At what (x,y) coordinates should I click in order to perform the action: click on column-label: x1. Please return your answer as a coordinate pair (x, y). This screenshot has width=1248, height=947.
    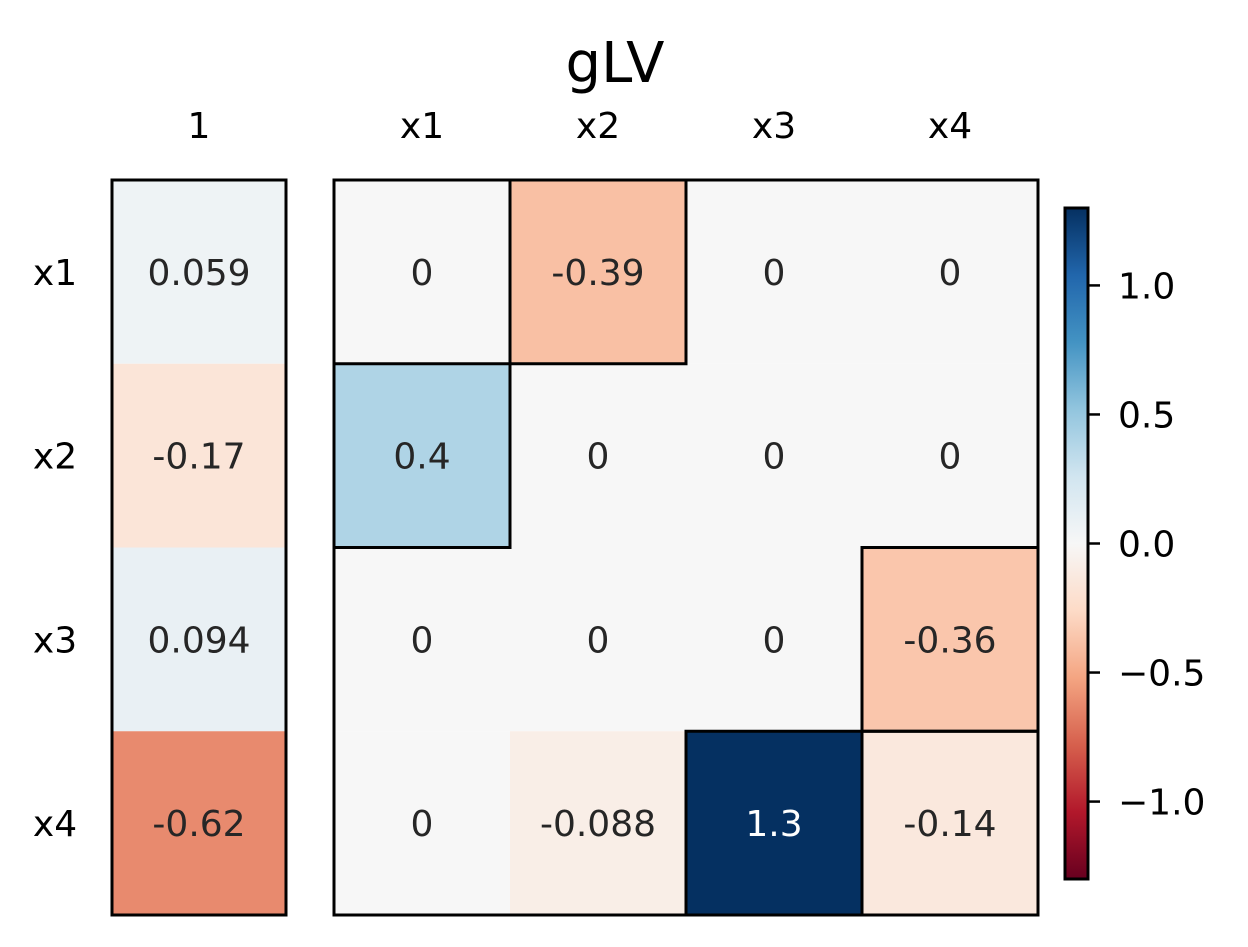
    Looking at the image, I should click on (422, 126).